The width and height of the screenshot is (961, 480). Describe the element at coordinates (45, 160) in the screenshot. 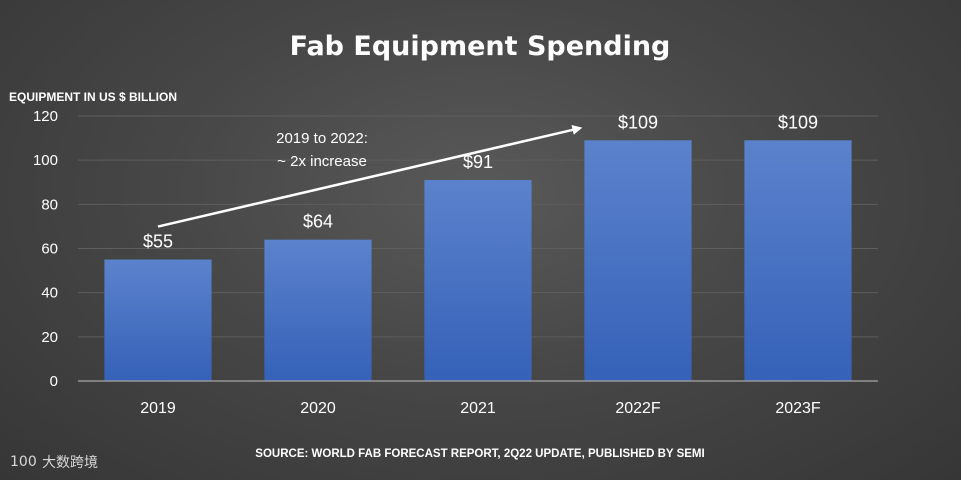

I see `y-tick-label: 100` at that location.